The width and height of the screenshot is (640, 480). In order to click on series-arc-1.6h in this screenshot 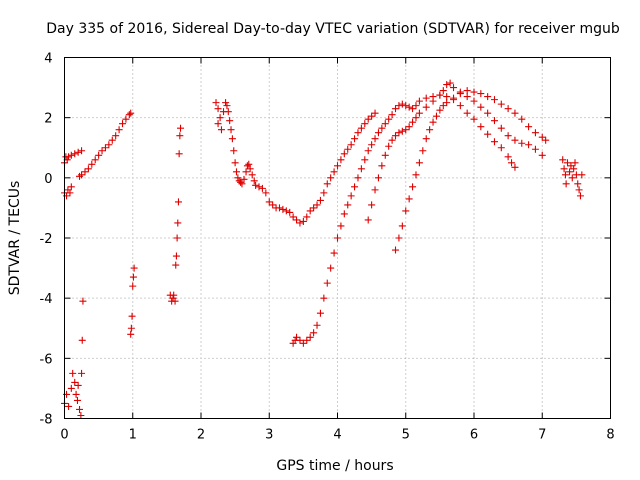, I will do `click(175, 214)`.